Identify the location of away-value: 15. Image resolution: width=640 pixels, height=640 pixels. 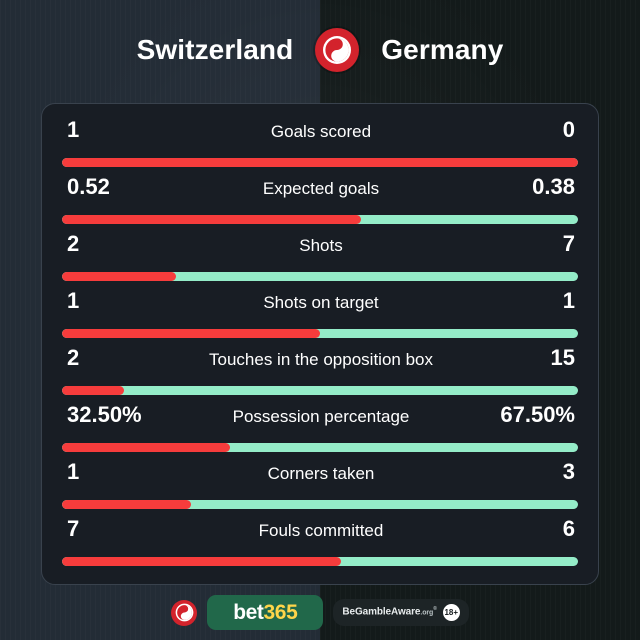
(562, 357).